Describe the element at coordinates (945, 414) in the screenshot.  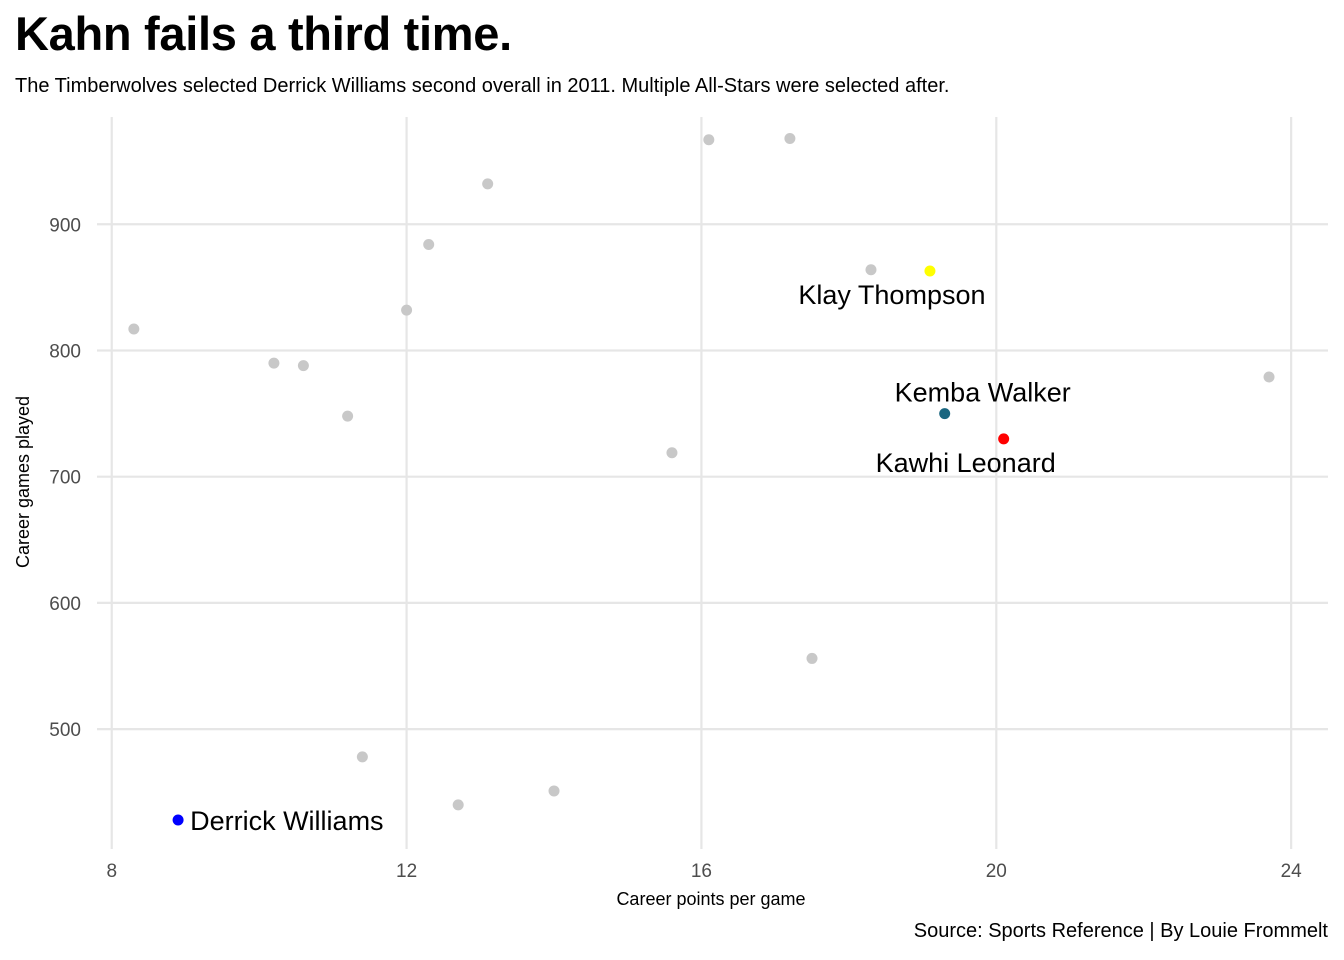
I see `highlight-point-kemba-walker` at that location.